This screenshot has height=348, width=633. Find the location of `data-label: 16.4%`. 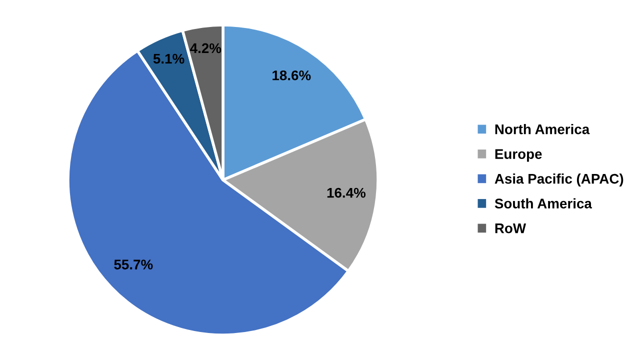

data-label: 16.4% is located at coordinates (346, 193).